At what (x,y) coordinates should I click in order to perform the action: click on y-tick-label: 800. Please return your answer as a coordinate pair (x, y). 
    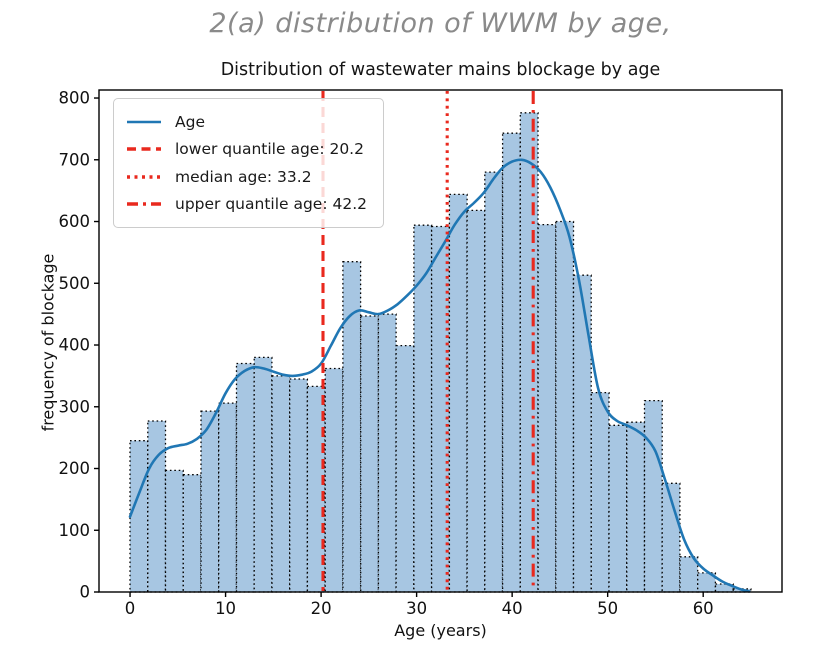
    Looking at the image, I should click on (75, 98).